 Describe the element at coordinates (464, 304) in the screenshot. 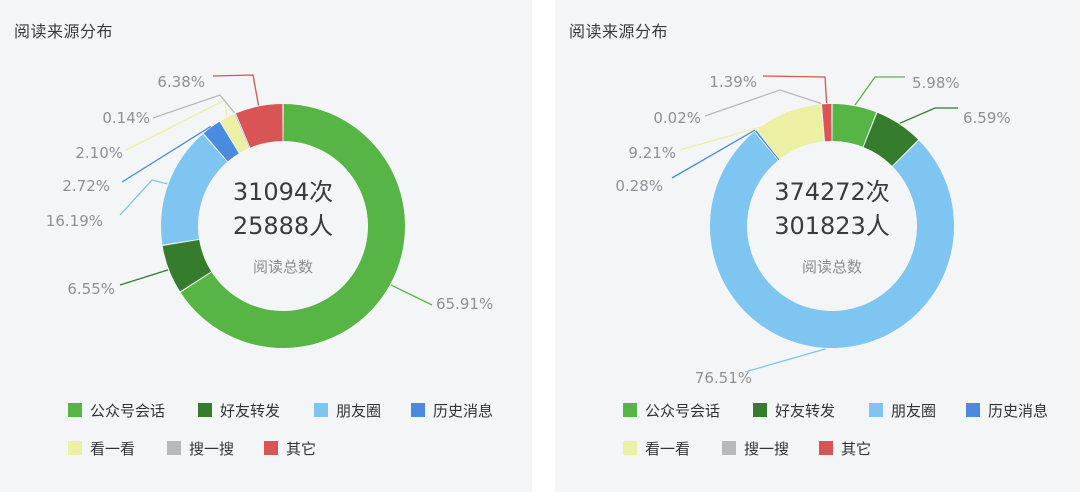

I see `slice-percent-label: 65.91%` at that location.